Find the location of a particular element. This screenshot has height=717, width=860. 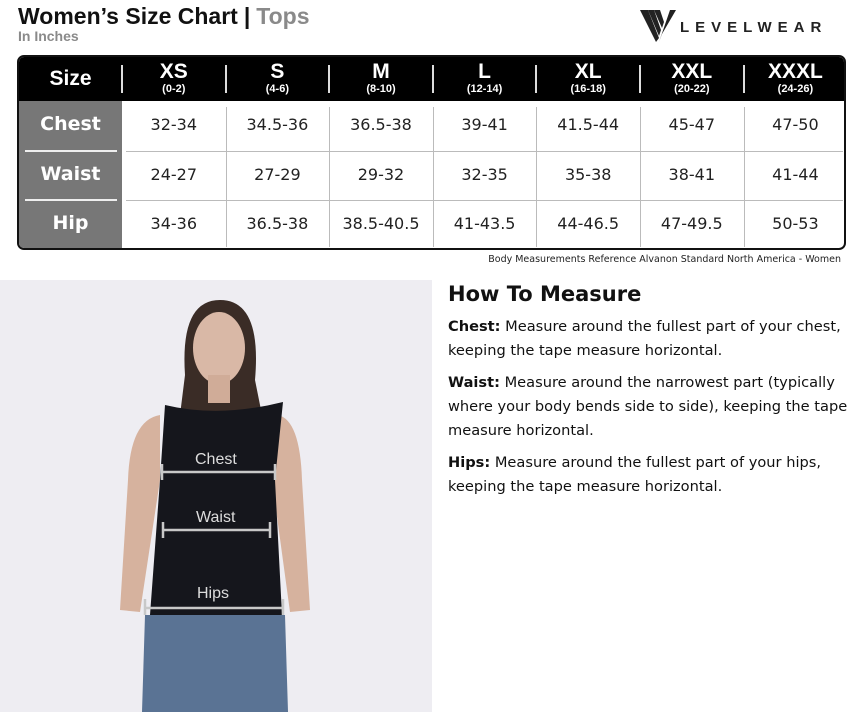

chest-marker-label: Chest is located at coordinates (216, 459).